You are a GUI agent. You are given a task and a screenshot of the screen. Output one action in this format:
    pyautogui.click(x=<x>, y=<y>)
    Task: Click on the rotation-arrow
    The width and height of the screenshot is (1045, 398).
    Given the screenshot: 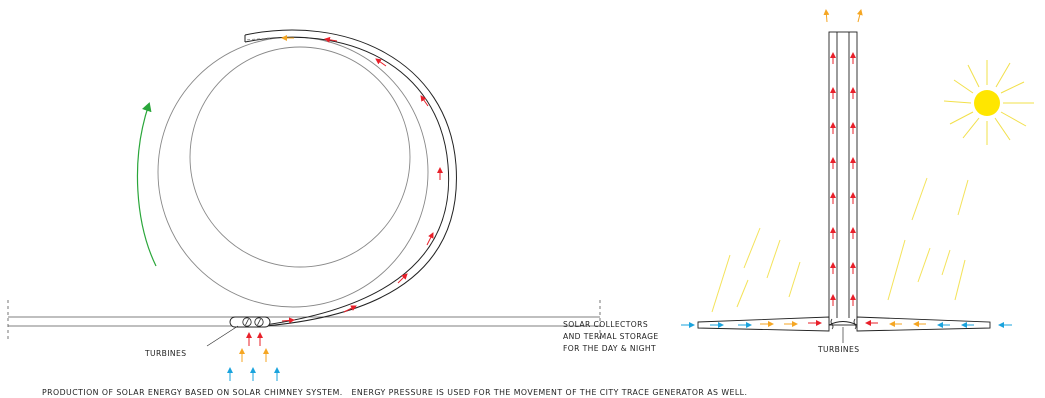 What is the action you would take?
    pyautogui.click(x=146, y=184)
    